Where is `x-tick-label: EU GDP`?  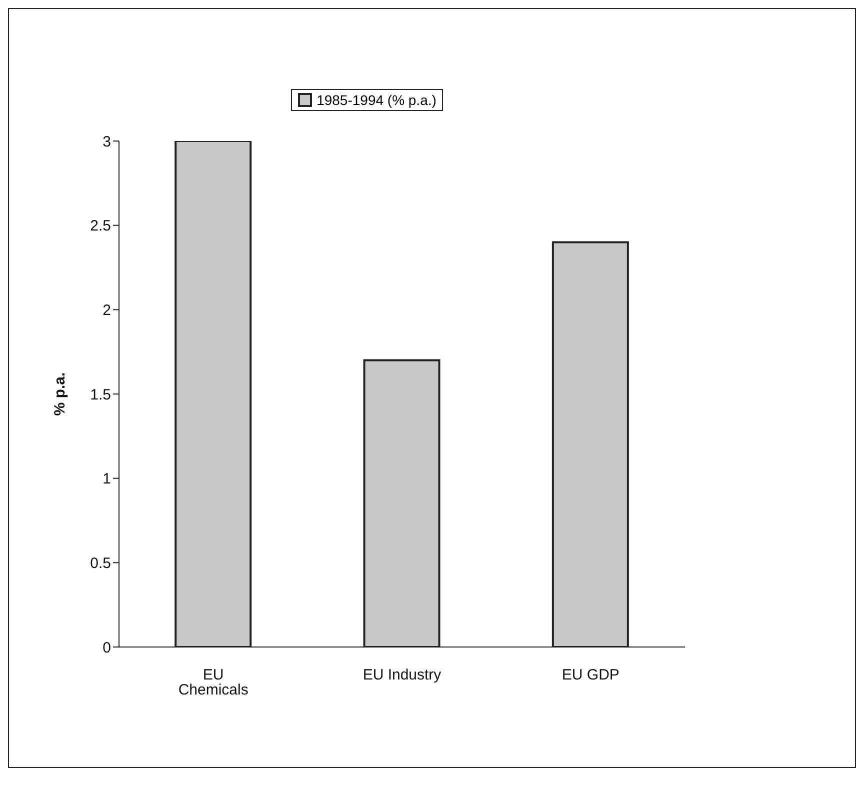
x-tick-label: EU GDP is located at coordinates (591, 675).